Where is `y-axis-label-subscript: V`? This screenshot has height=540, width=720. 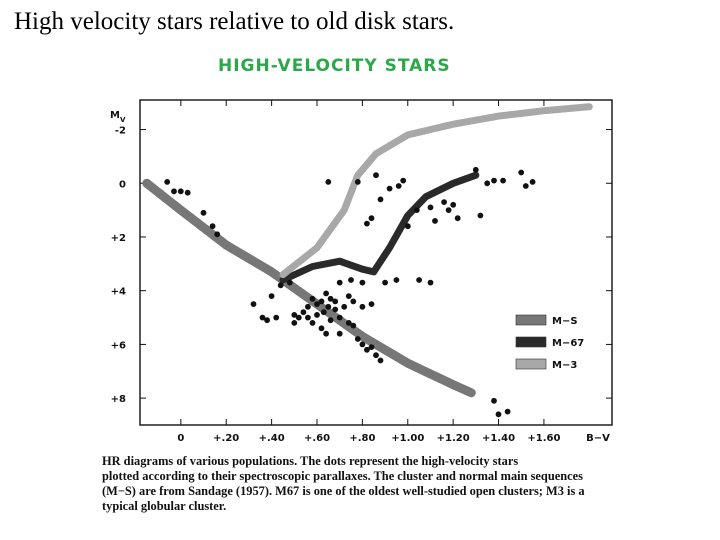
y-axis-label-subscript: V is located at coordinates (123, 120).